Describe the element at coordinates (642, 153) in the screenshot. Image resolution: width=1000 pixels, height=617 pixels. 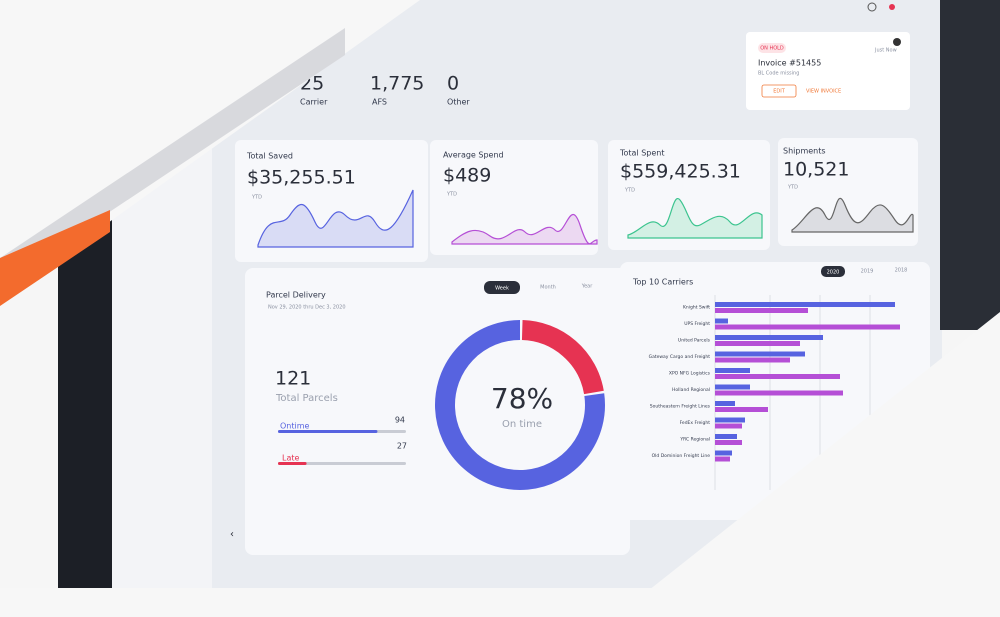
I see `card-title: Total Spent` at that location.